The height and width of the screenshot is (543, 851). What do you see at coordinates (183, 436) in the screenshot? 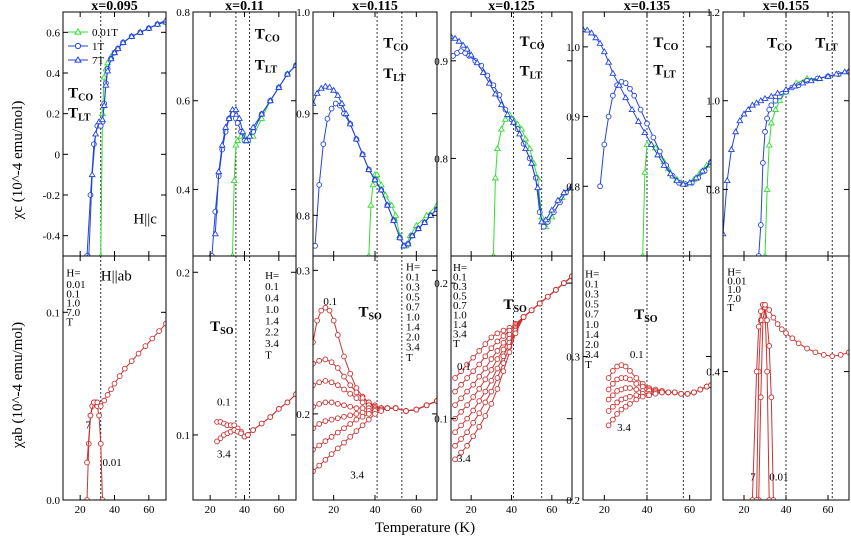
I see `y-tick-label: 0.1` at bounding box center [183, 436].